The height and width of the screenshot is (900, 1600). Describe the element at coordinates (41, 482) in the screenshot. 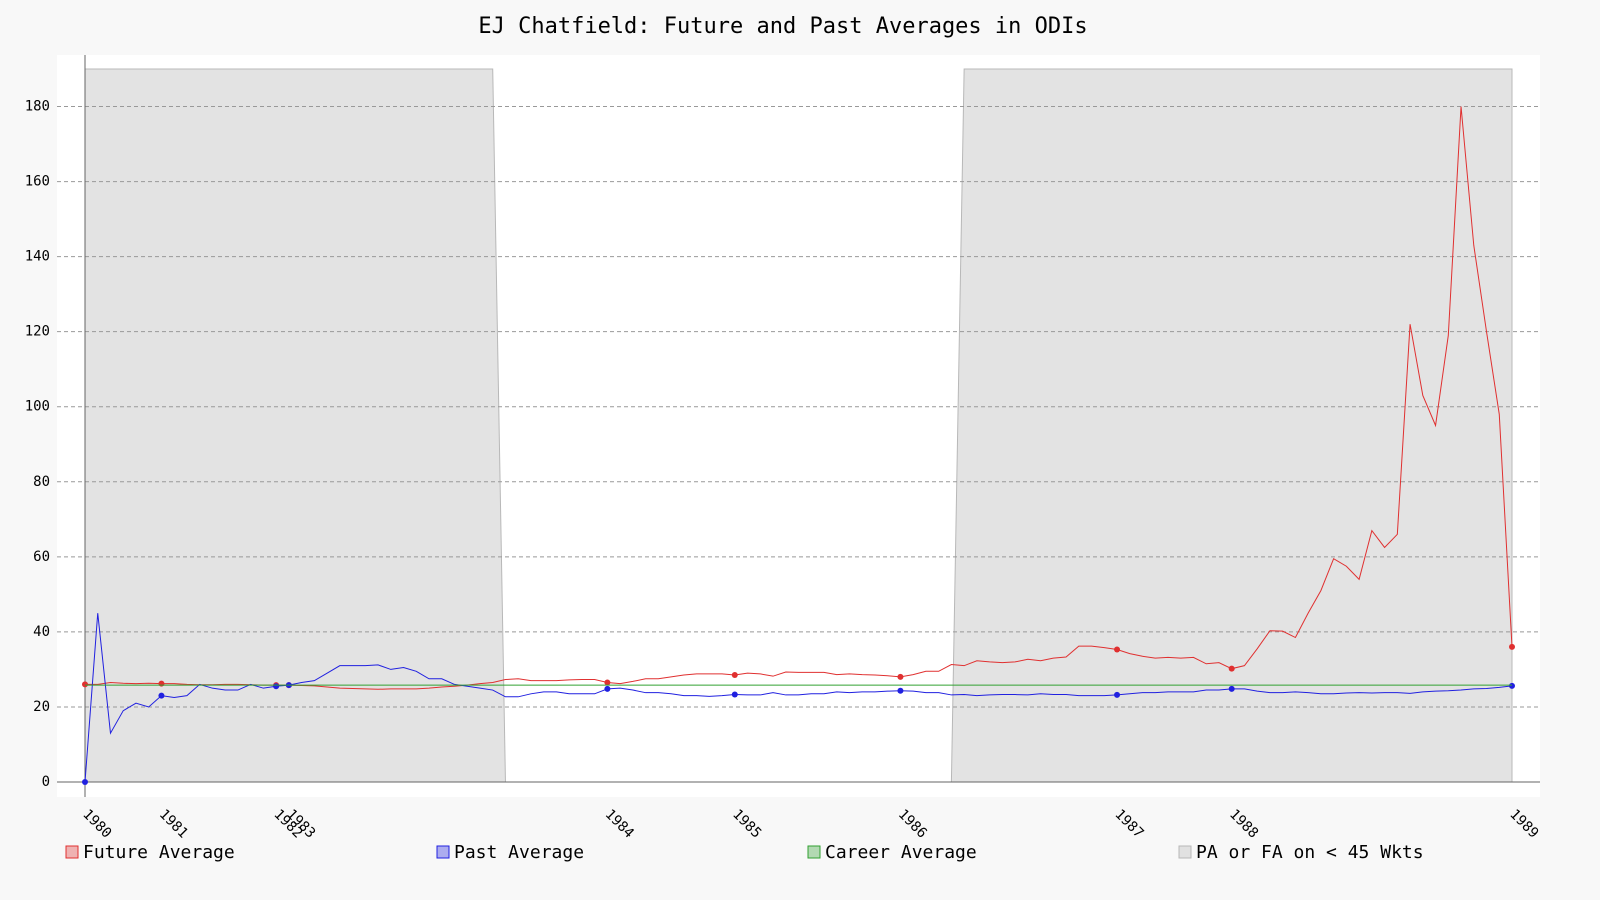

I see `y-tick-label: 80` at that location.